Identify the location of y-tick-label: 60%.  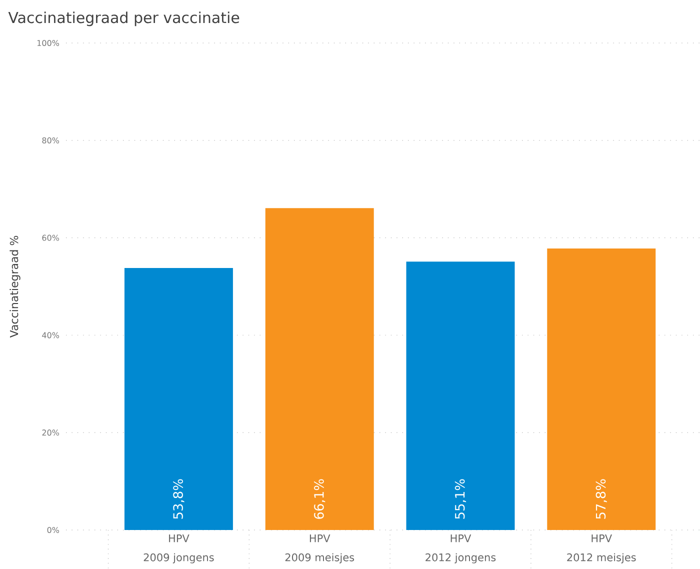
(51, 237).